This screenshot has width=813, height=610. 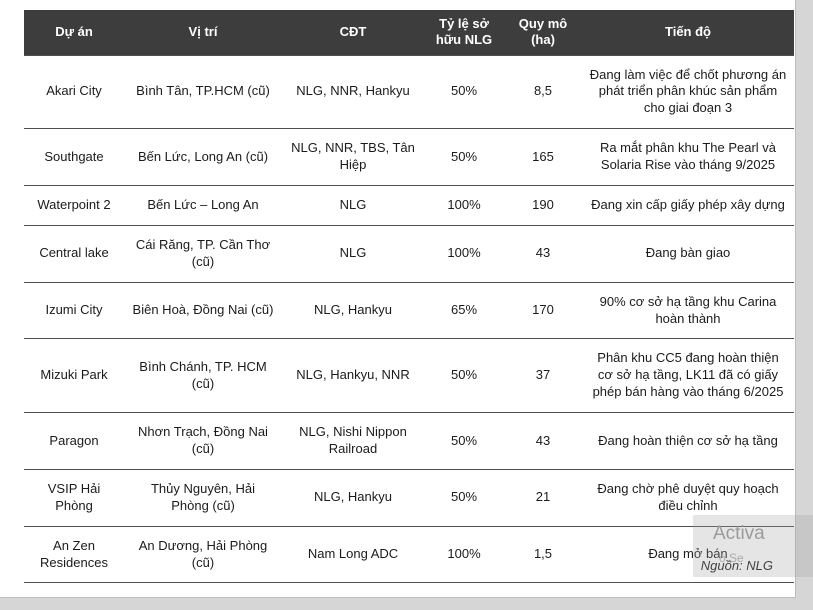 I want to click on cell-progress: Đang hoàn thiện cơ sở hạ tầng, so click(x=688, y=441).